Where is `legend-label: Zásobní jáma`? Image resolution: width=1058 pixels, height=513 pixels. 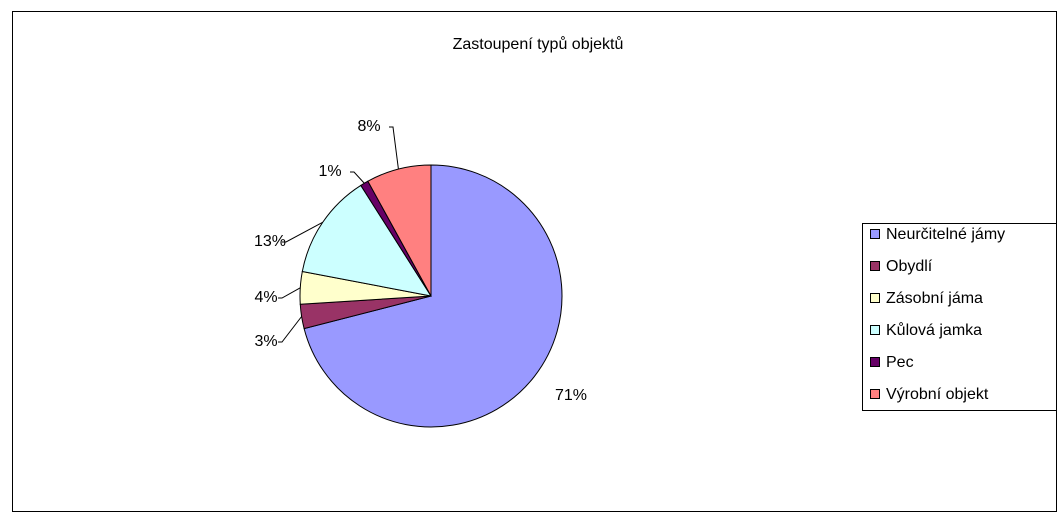 legend-label: Zásobní jáma is located at coordinates (934, 298).